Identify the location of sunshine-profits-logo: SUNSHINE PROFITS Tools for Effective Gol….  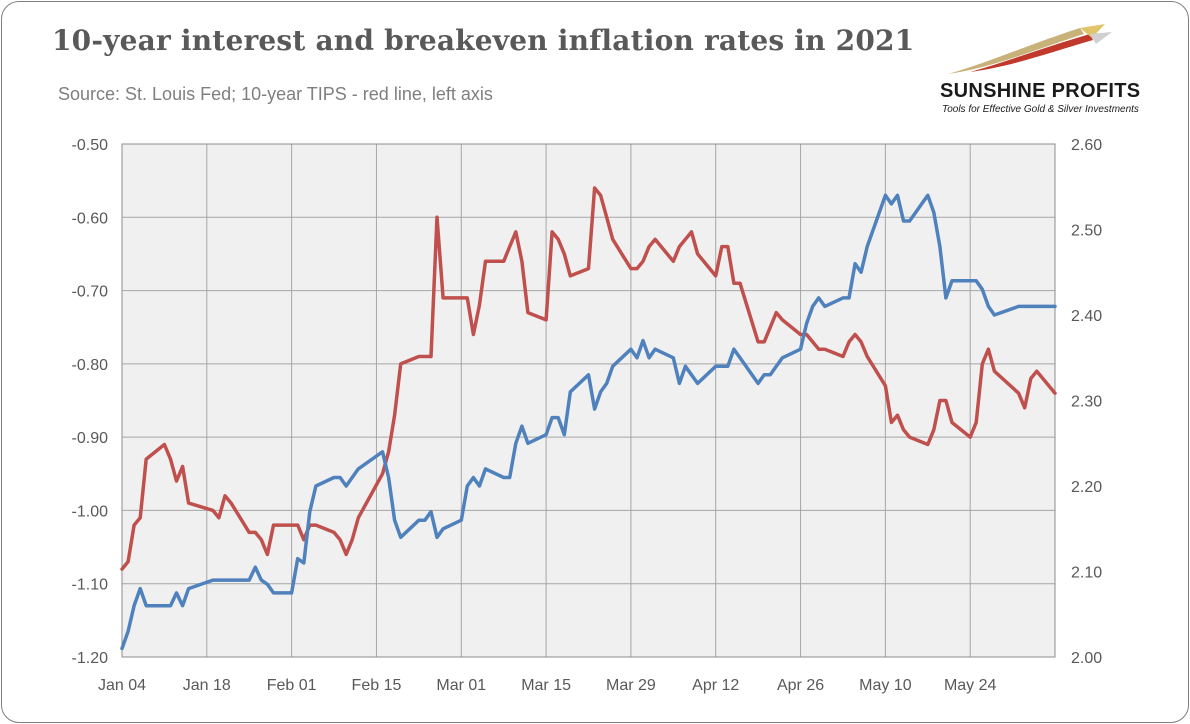
(1053, 72).